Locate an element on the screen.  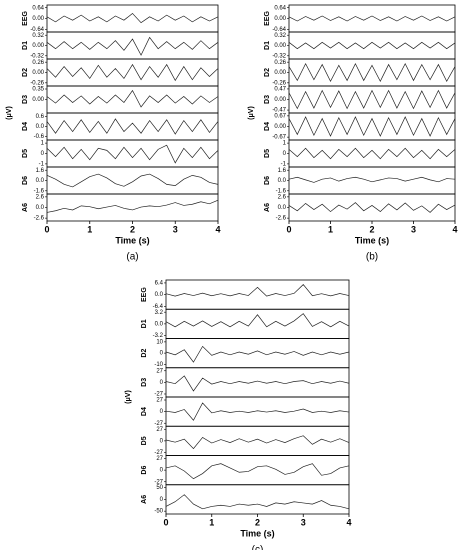
y-tick-label: -0.26 is located at coordinates (279, 83).